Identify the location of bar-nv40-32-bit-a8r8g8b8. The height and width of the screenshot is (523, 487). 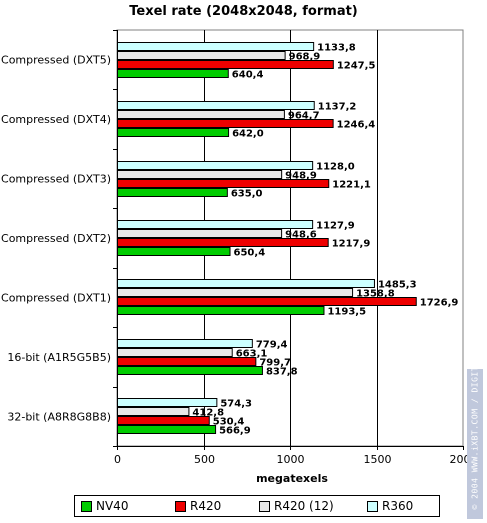
(167, 429).